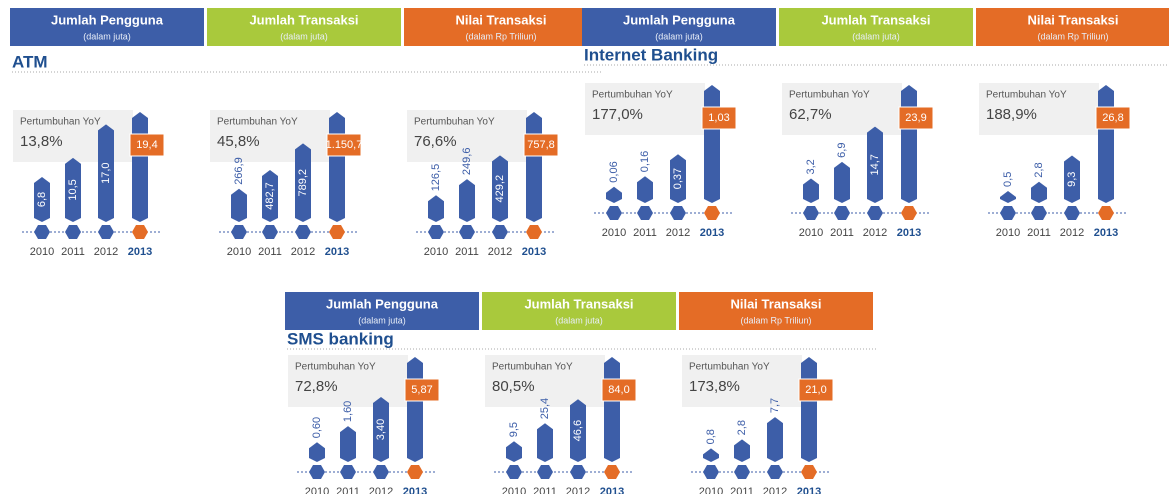  I want to click on value-label: 26,8, so click(1112, 118).